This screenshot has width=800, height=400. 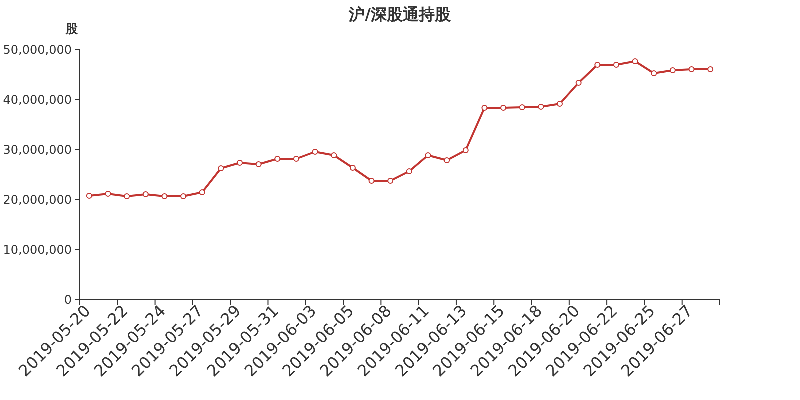 I want to click on y-tick-label: 30,000,000, so click(x=37, y=150).